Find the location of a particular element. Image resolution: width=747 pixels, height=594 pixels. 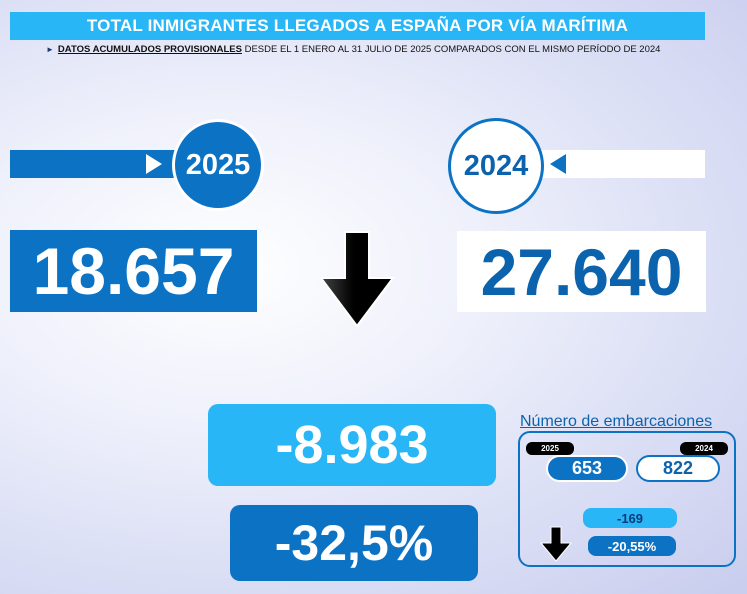

boats-tag-2024: 2024 is located at coordinates (704, 448).